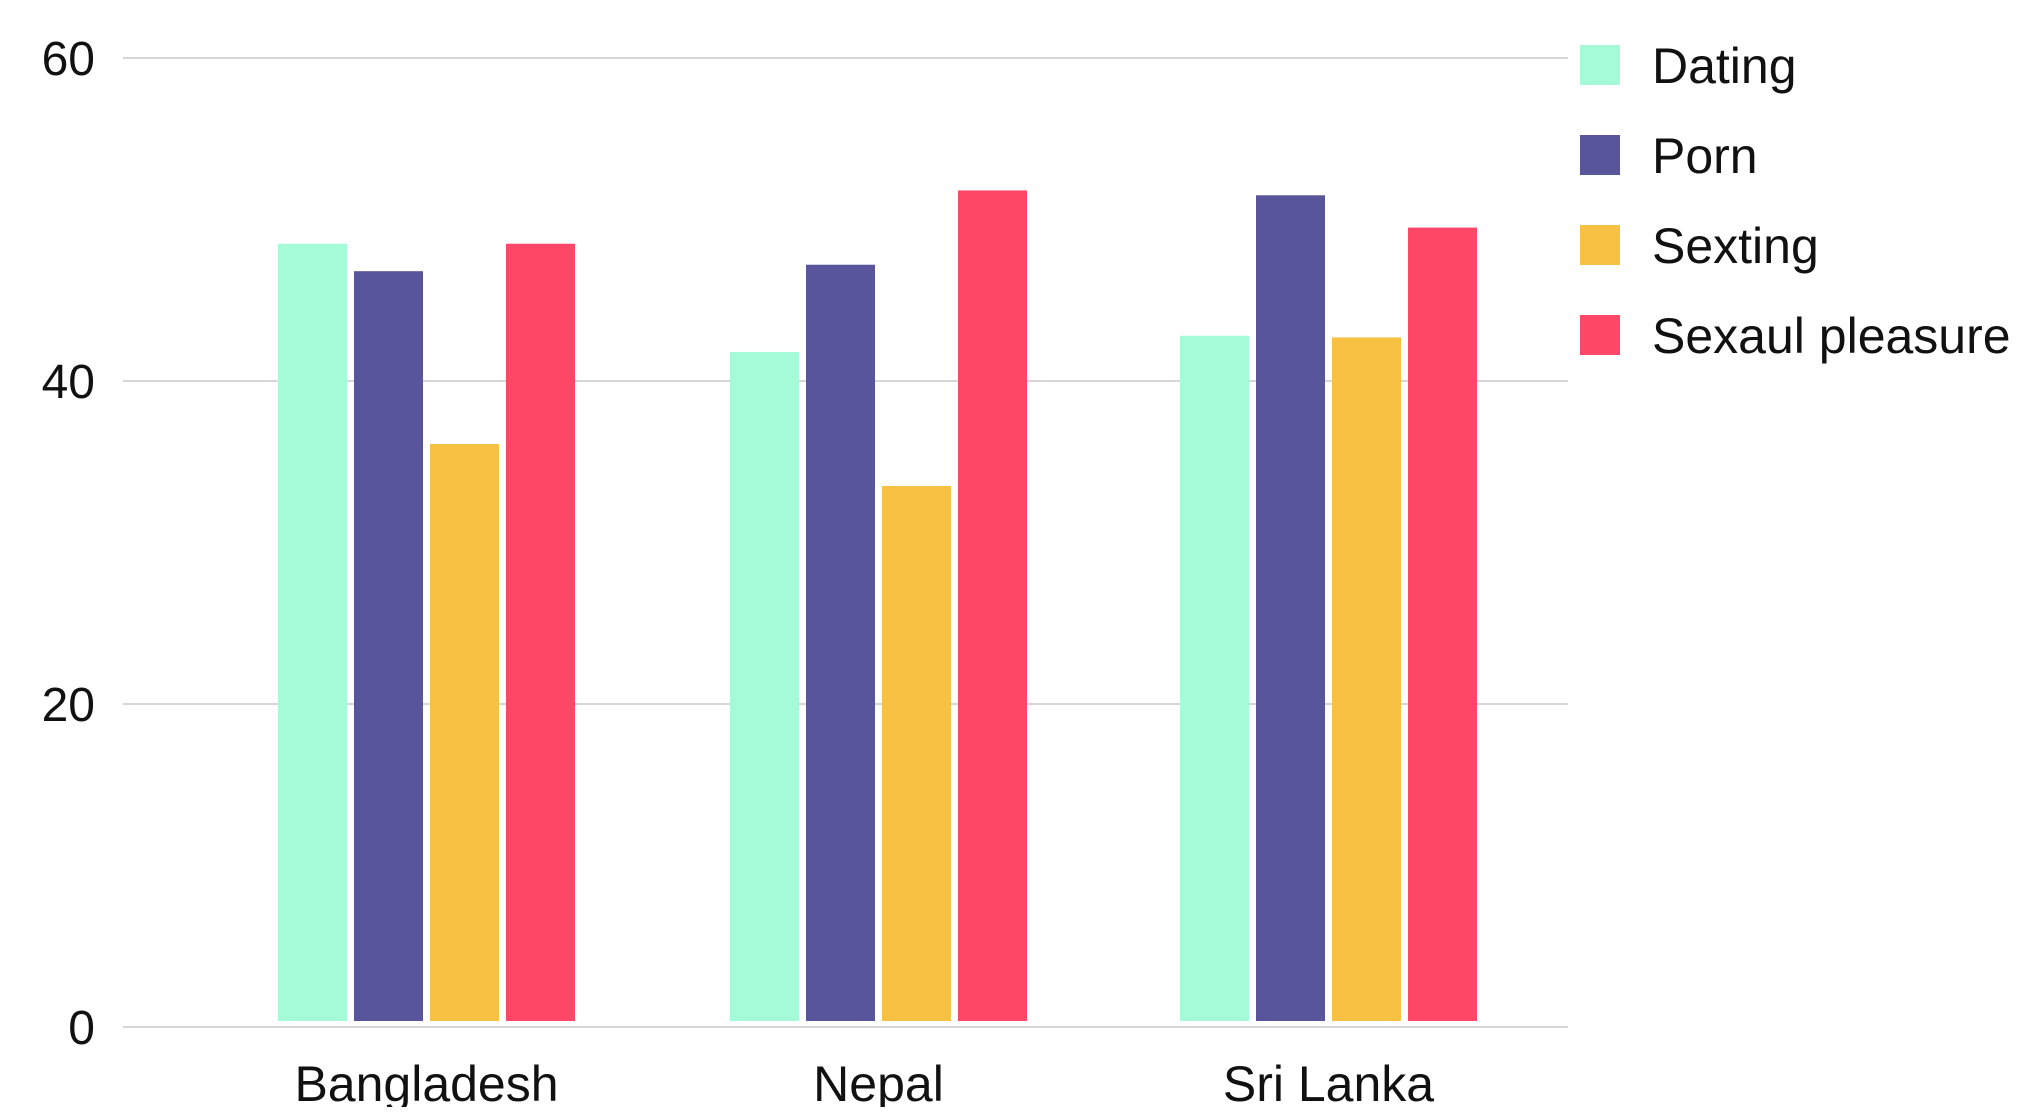 The image size is (2033, 1112). What do you see at coordinates (540, 632) in the screenshot?
I see `bar-bangladesh-sexaul-pleasure` at bounding box center [540, 632].